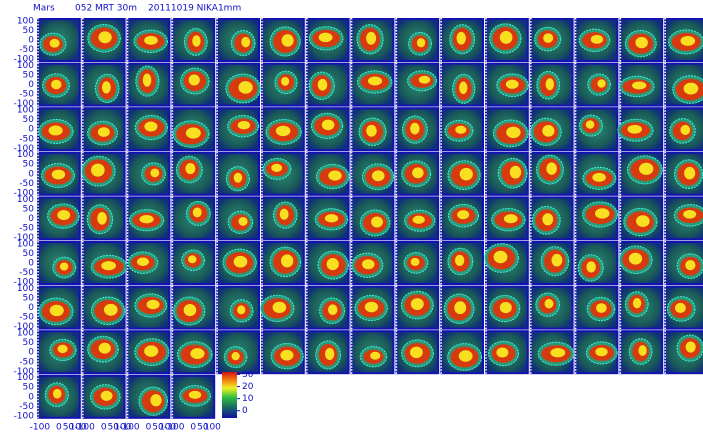 This screenshot has height=439, width=703. Describe the element at coordinates (194, 9) in the screenshot. I see `title-date: 20111019 NIKA1mm` at that location.